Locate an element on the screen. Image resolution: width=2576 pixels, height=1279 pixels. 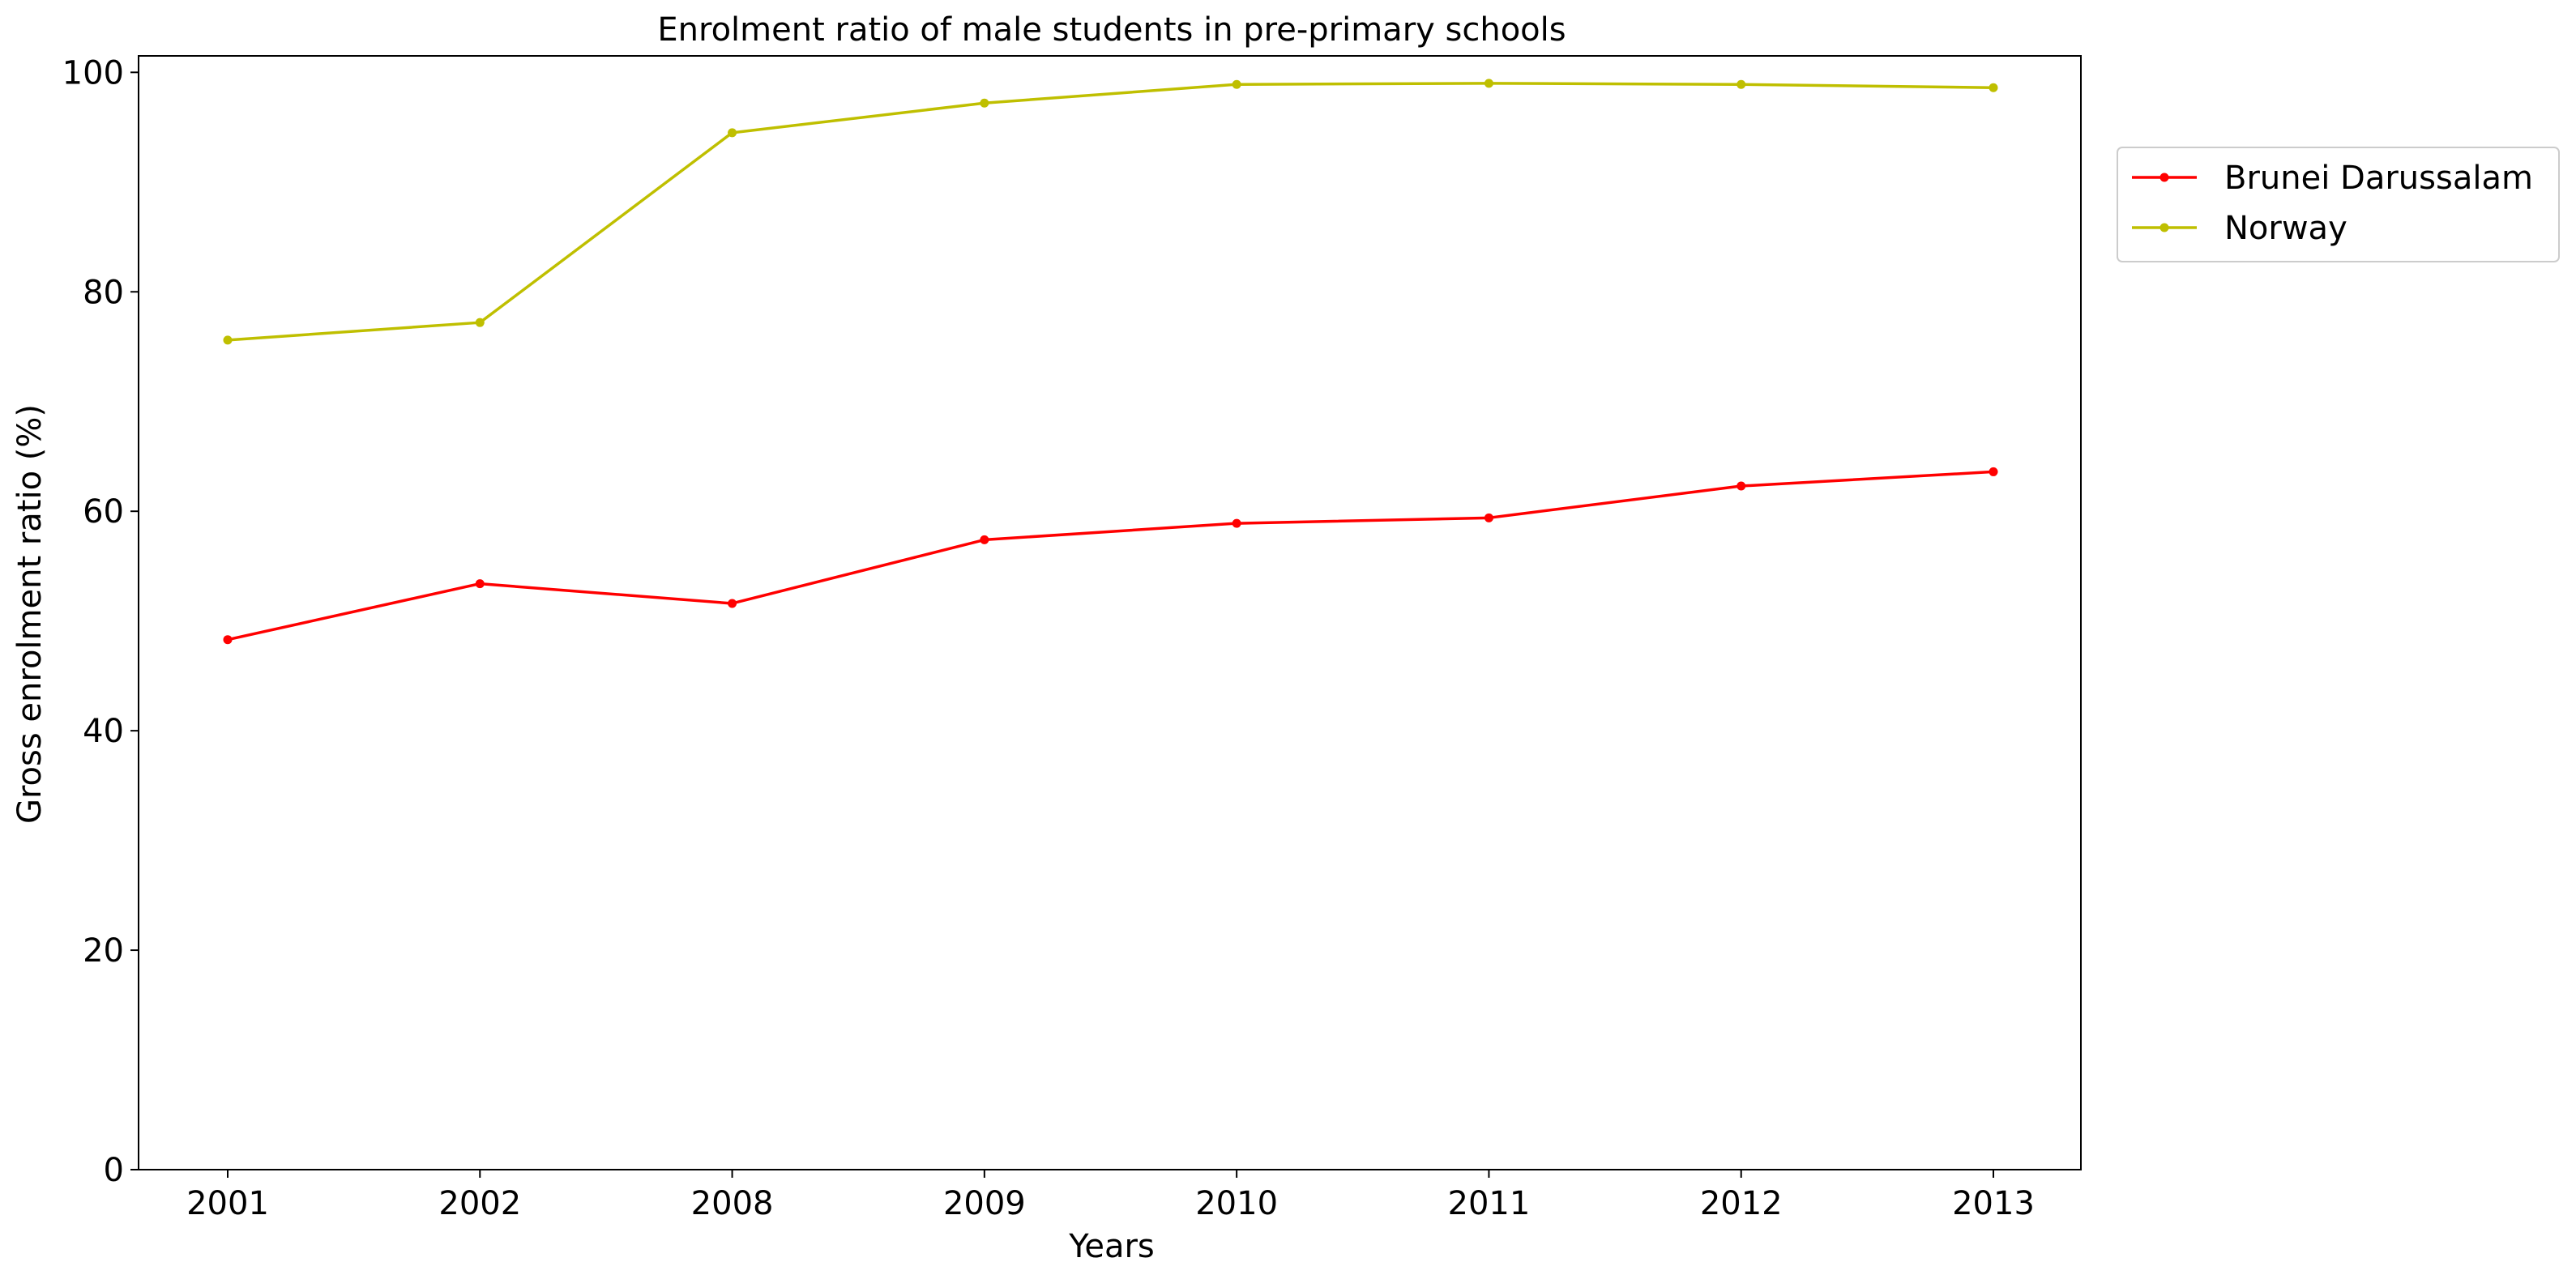
legend-box is located at coordinates (2338, 204).